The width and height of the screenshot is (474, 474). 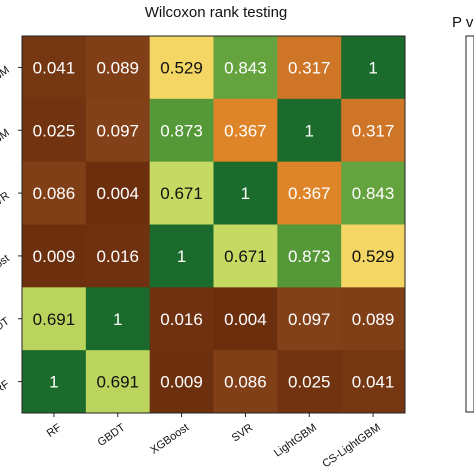 I want to click on colorbar-label: P v, so click(x=463, y=22).